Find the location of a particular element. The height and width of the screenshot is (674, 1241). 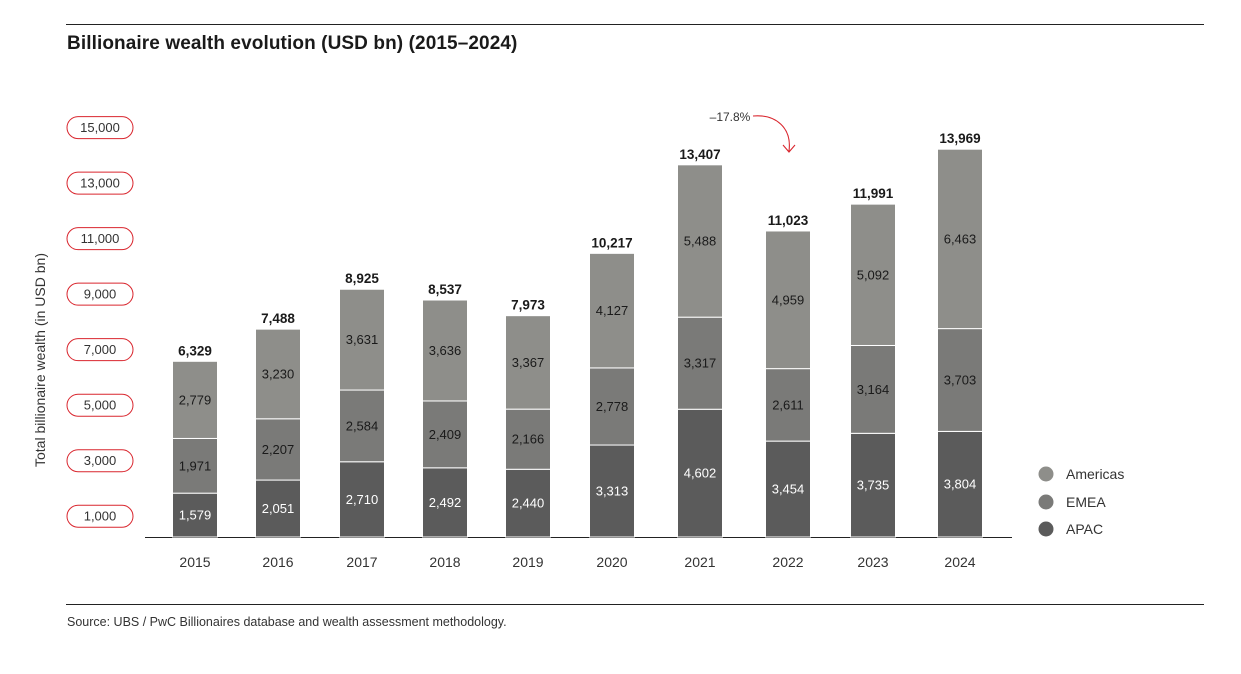

segment-value-label: 2,778 is located at coordinates (612, 406).